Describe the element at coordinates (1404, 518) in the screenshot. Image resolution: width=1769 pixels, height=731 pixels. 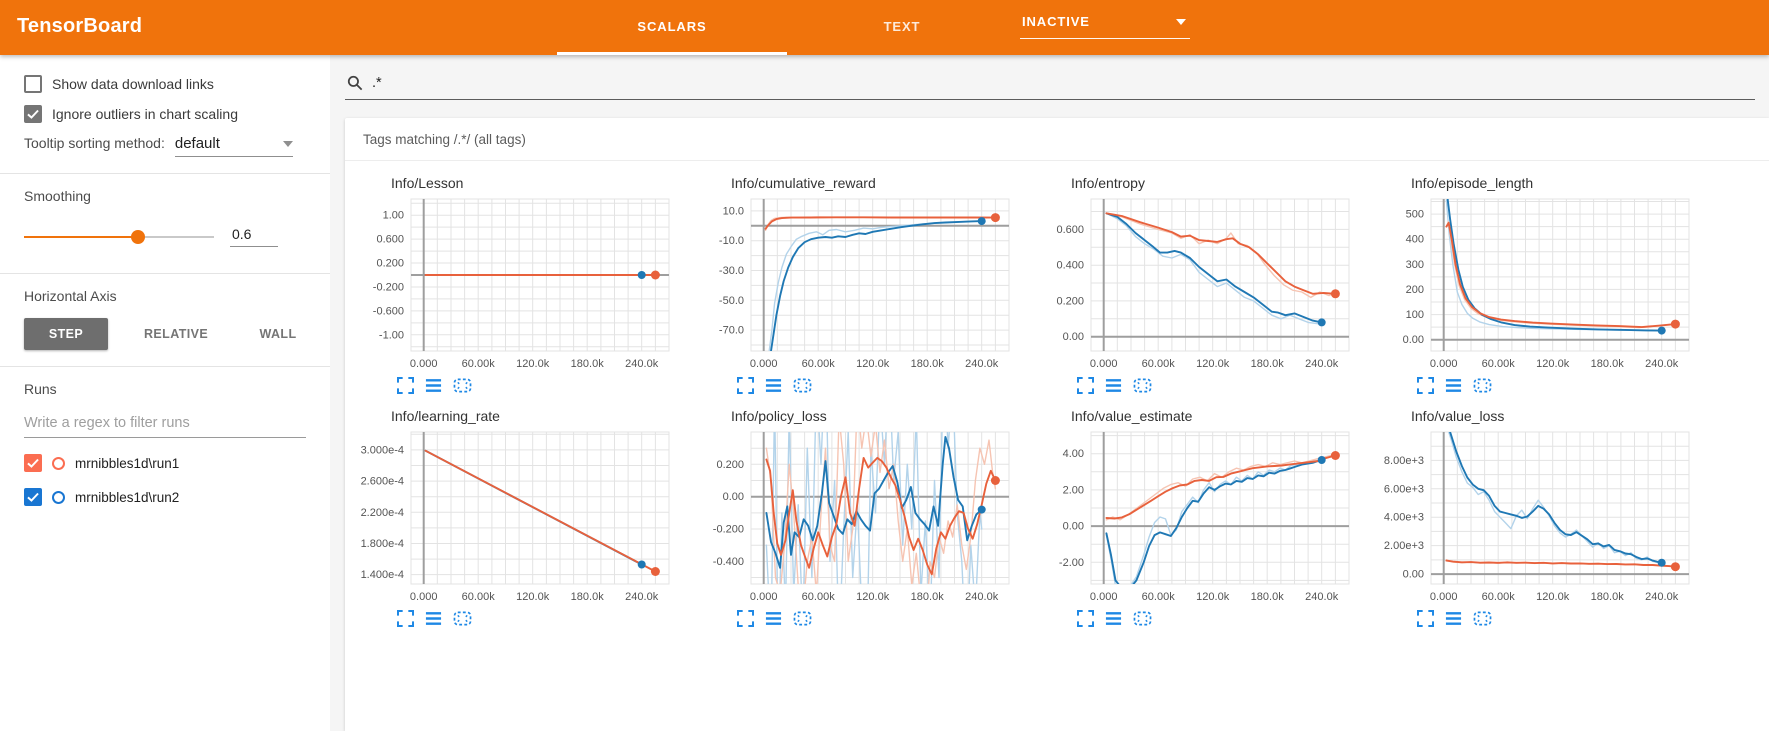
I see `svg-text: 4.00e+3` at that location.